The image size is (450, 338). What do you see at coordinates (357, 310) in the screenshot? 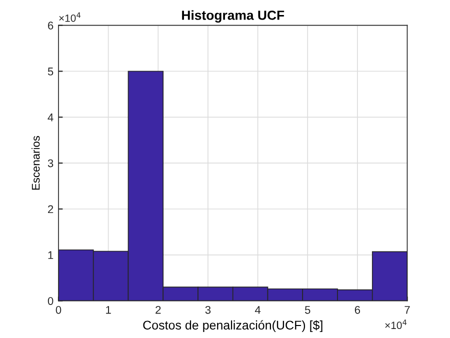
I see `x-tick-label: 6` at bounding box center [357, 310].